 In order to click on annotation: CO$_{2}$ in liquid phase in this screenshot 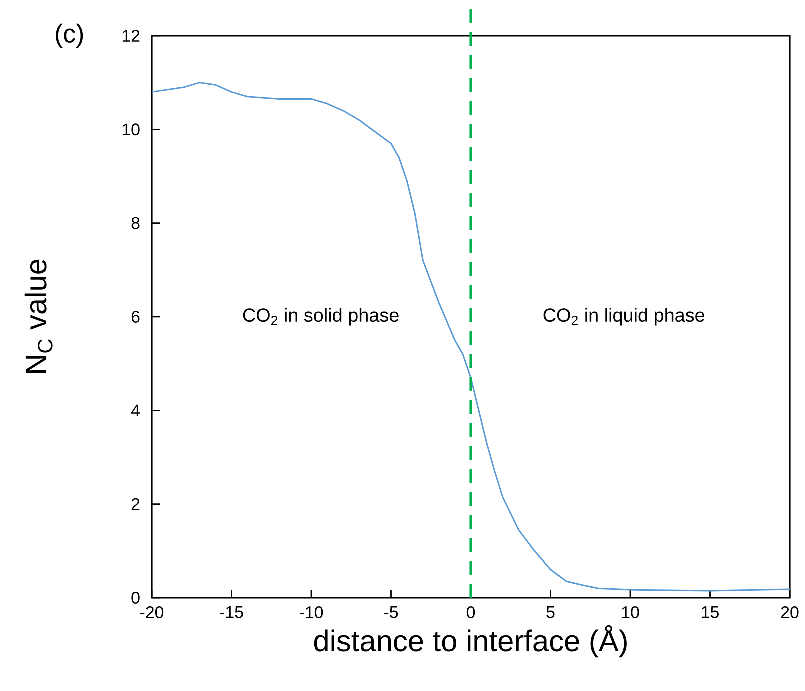, I will do `click(624, 317)`.